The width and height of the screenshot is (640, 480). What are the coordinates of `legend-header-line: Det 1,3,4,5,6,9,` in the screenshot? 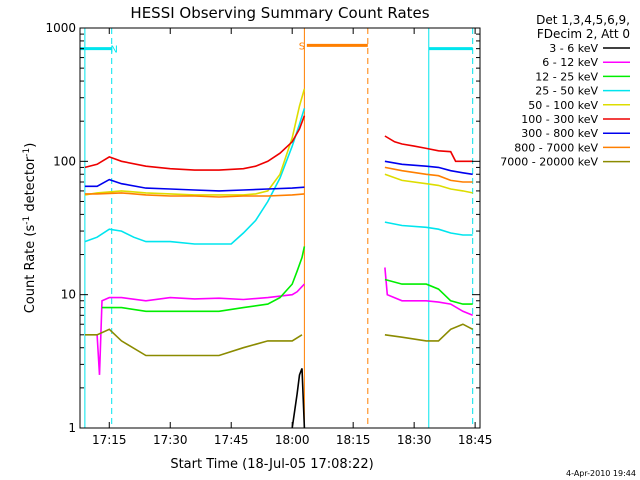 It's located at (583, 20).